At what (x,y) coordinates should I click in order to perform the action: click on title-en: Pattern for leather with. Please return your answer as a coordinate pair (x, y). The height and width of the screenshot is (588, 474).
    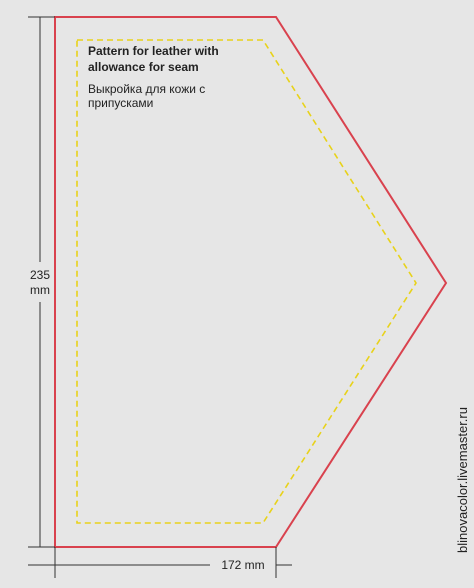
    Looking at the image, I should click on (153, 51).